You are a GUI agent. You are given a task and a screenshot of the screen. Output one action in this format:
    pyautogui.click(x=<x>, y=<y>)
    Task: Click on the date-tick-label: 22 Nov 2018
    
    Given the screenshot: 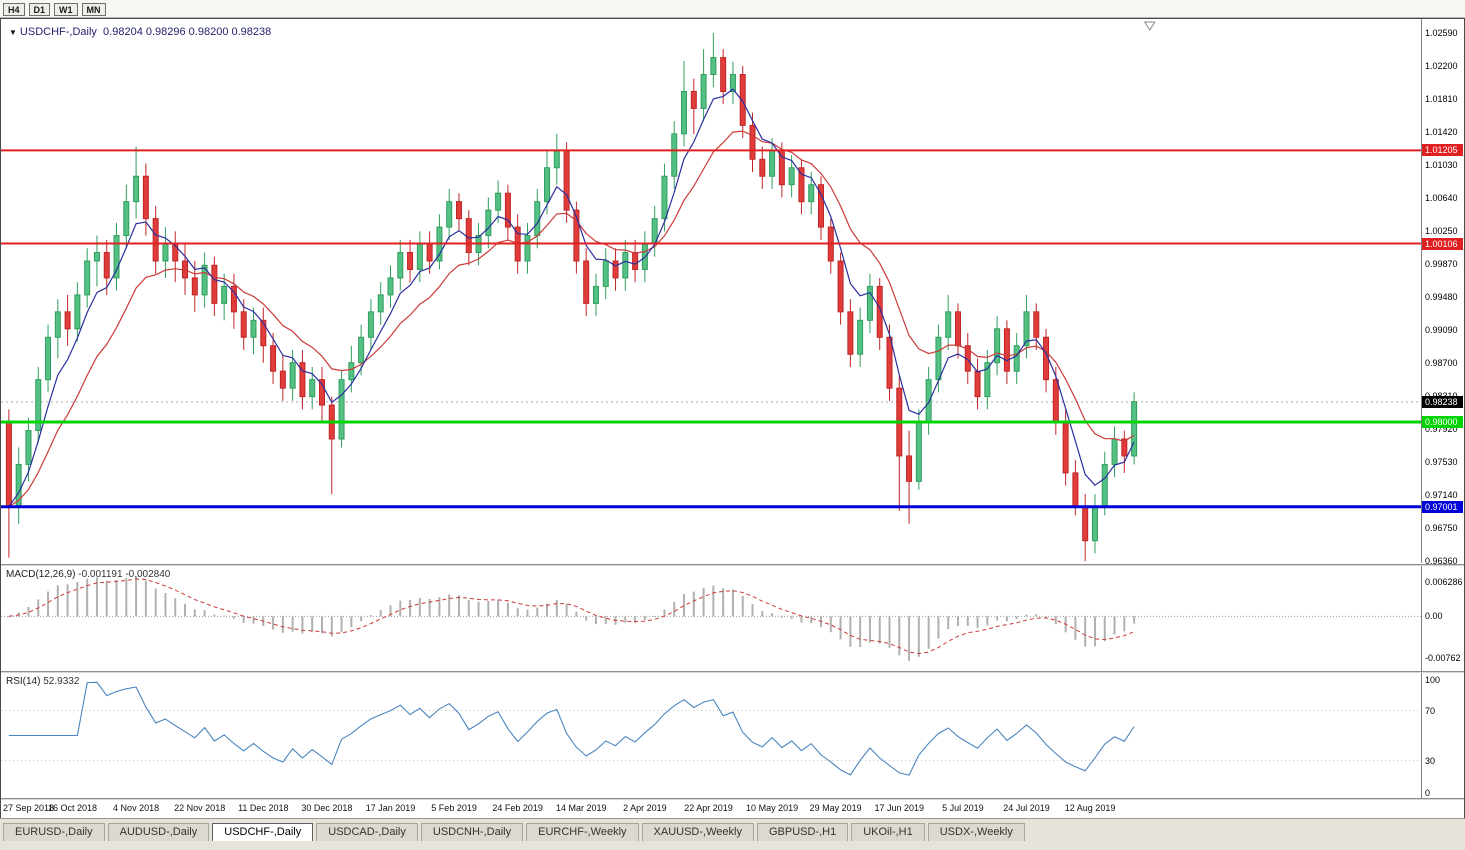 What is the action you would take?
    pyautogui.click(x=200, y=808)
    